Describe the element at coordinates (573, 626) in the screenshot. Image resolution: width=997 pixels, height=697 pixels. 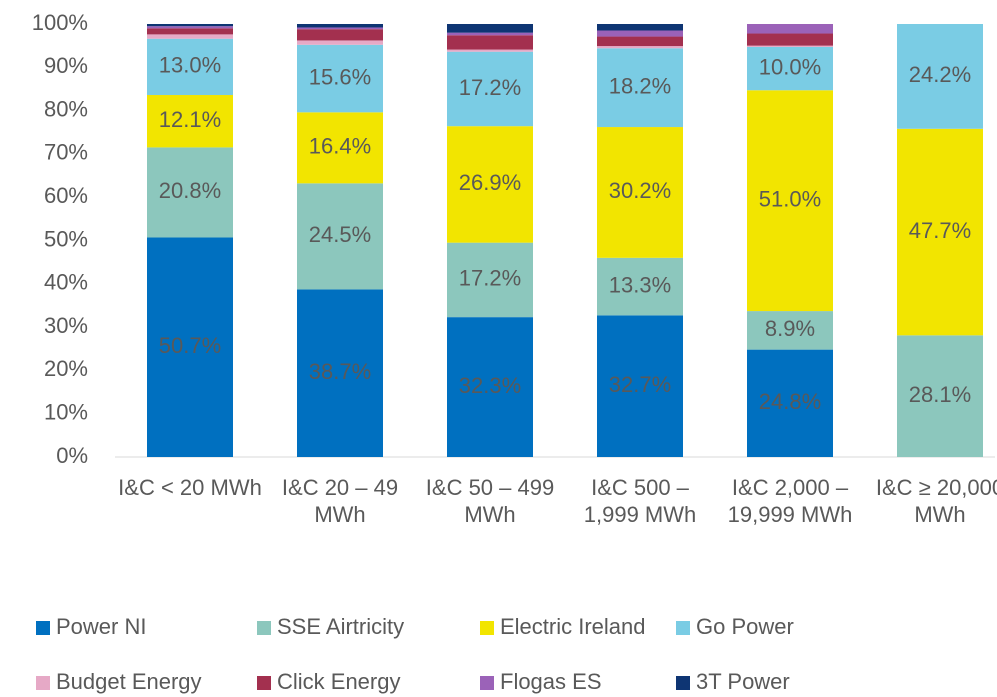
I see `legend-label: Electric Ireland` at that location.